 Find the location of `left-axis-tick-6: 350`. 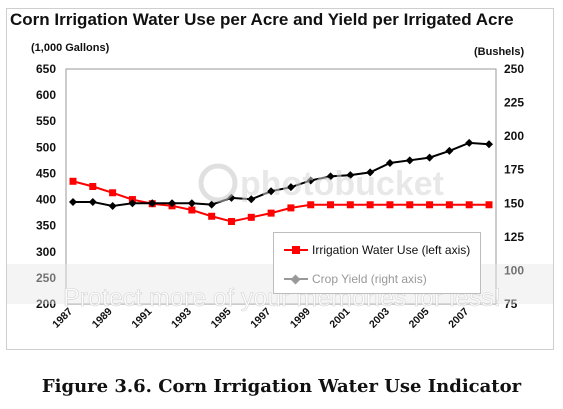

left-axis-tick-6: 350 is located at coordinates (46, 226).